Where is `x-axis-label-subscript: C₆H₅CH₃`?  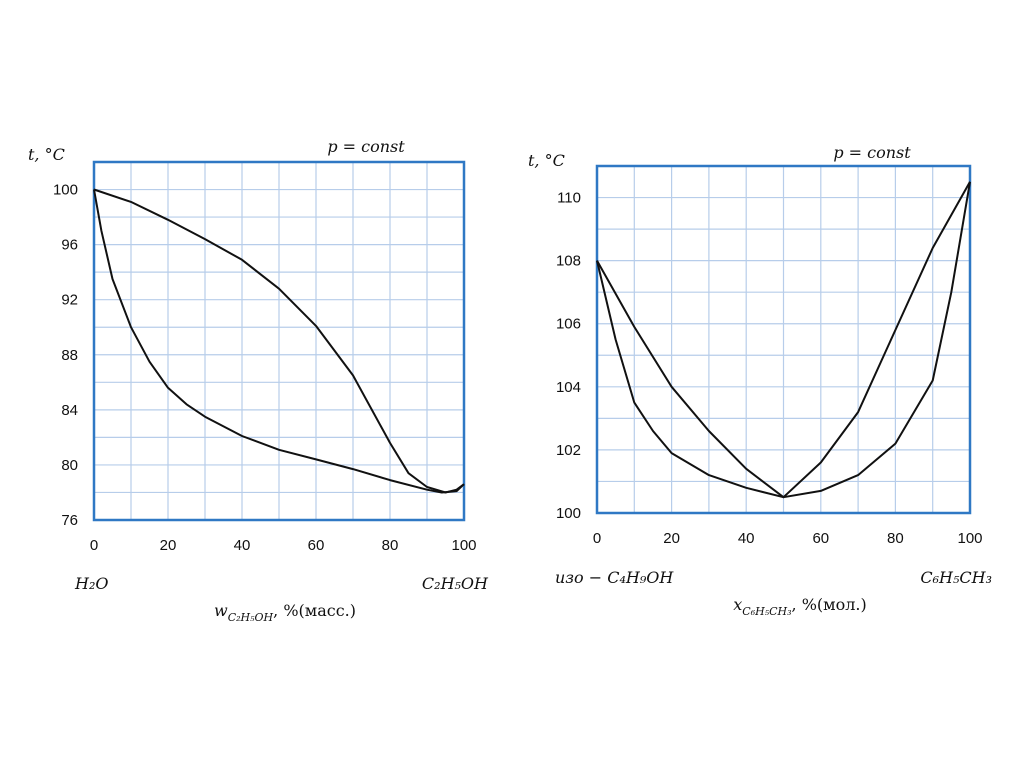 x-axis-label-subscript: C₆H₅CH₃ is located at coordinates (766, 611).